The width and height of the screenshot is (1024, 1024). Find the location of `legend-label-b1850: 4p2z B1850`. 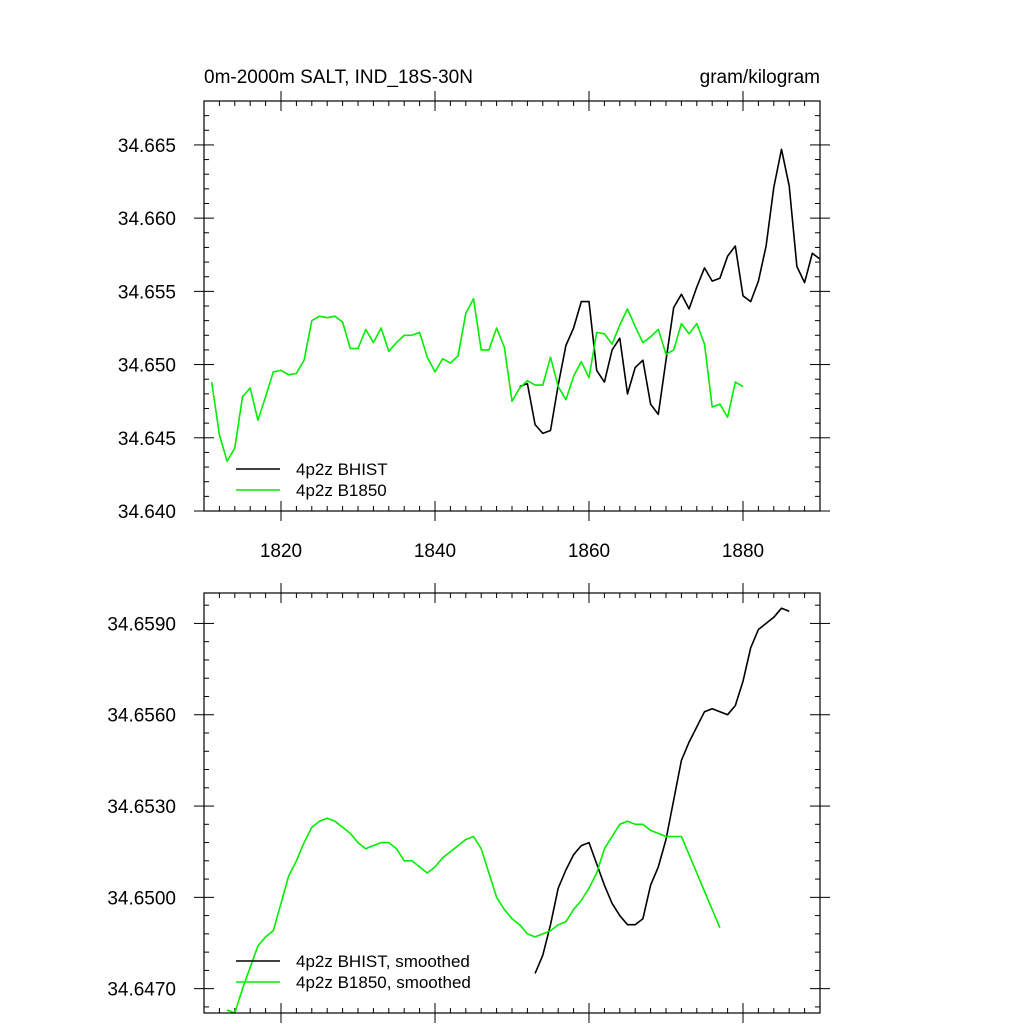

legend-label-b1850: 4p2z B1850 is located at coordinates (341, 490).